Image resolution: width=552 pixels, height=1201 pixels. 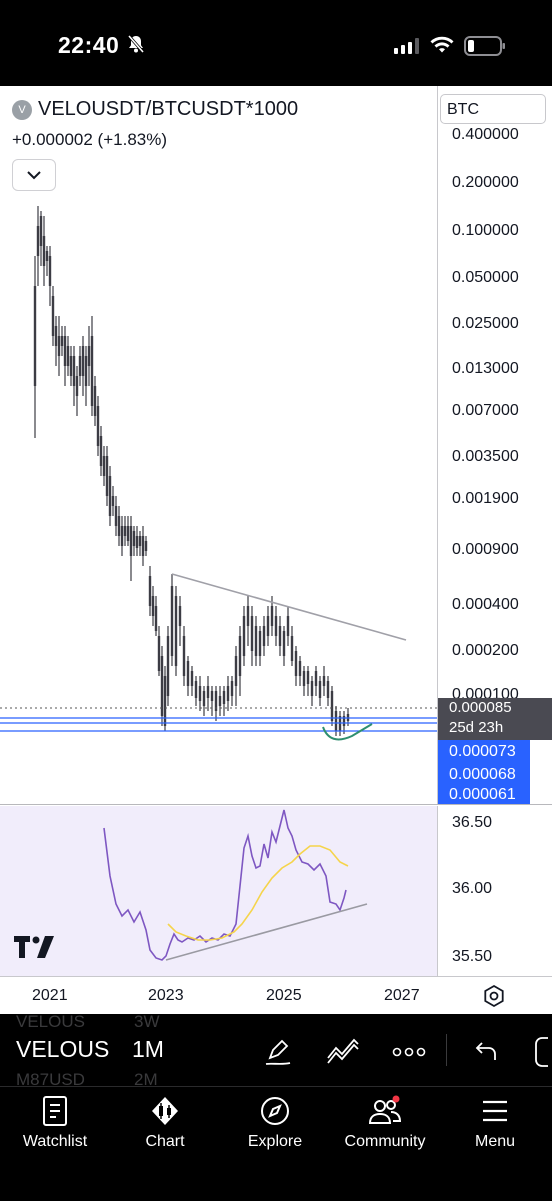 What do you see at coordinates (275, 1111) in the screenshot?
I see `compass-icon` at bounding box center [275, 1111].